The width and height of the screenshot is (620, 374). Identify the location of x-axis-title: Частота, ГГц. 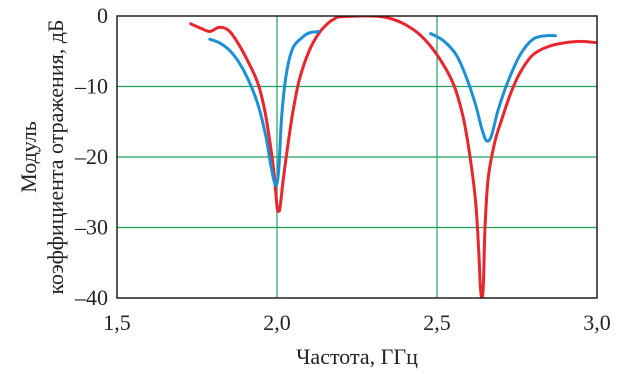
(357, 356).